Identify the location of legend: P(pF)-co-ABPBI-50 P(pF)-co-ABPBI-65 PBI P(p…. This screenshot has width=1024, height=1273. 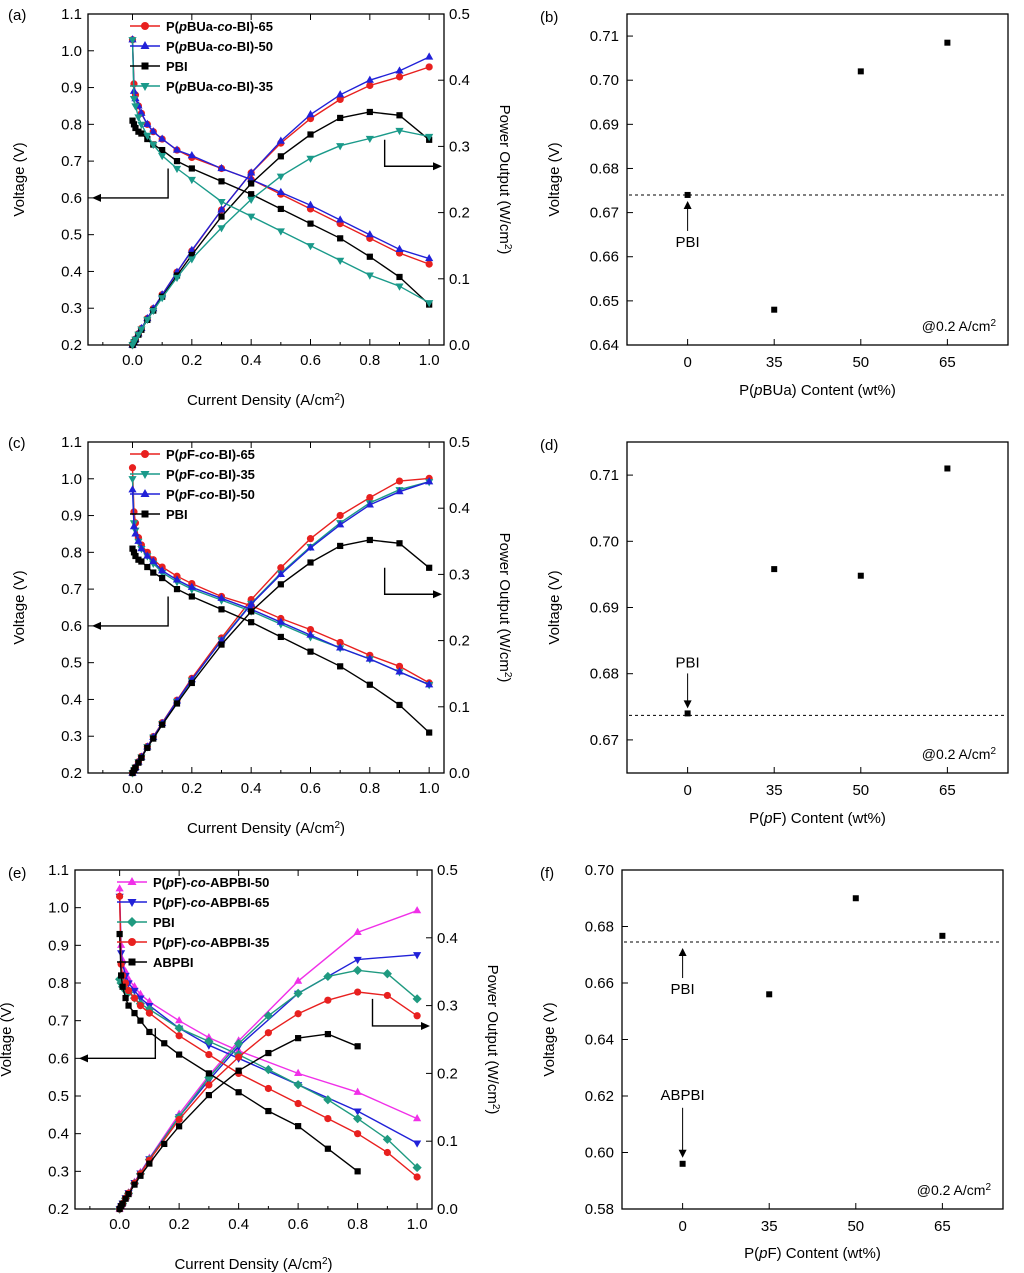
(193, 922).